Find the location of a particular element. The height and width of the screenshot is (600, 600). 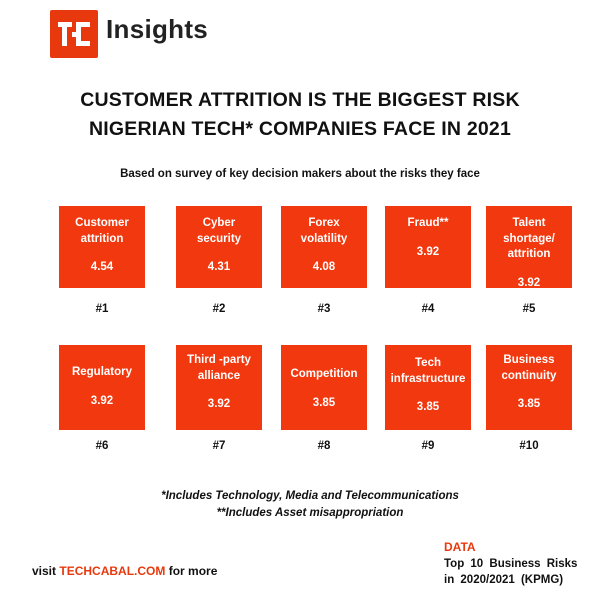

footnote-asset: **Includes Asset misappropriation is located at coordinates (310, 513).